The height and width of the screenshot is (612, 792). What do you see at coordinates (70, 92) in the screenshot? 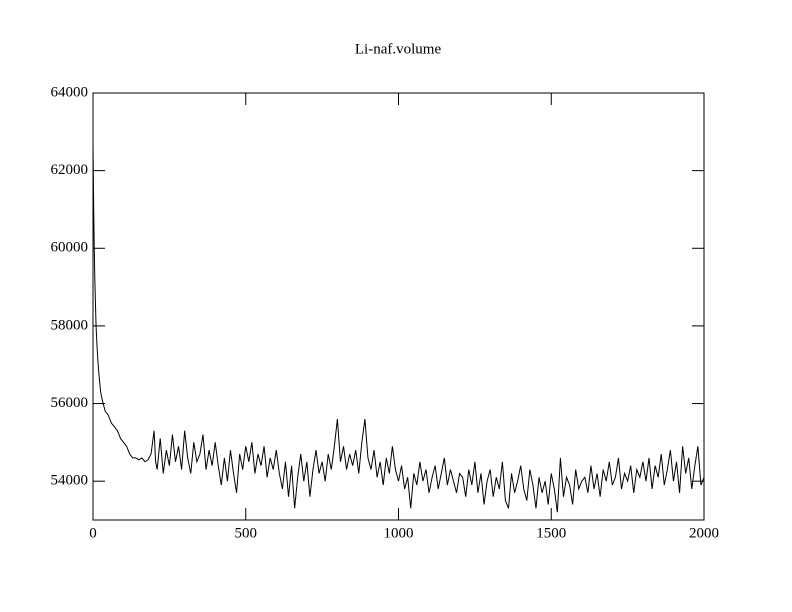
I see `y-tick-label: 64000` at bounding box center [70, 92].